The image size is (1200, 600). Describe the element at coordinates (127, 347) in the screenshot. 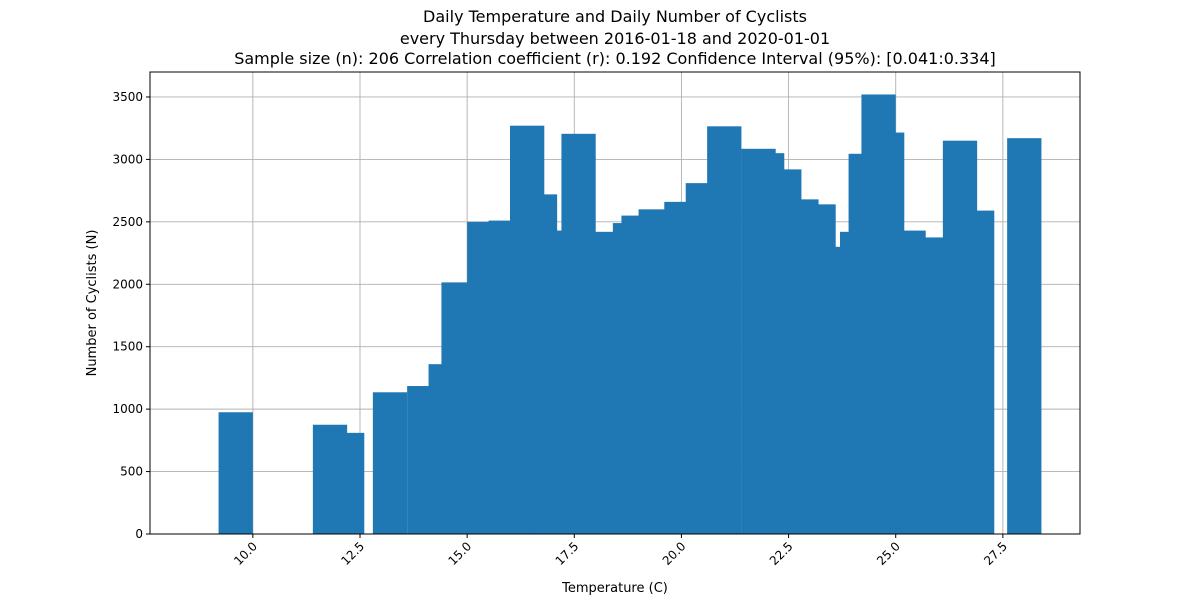

I see `y-tick-label: 1500` at that location.